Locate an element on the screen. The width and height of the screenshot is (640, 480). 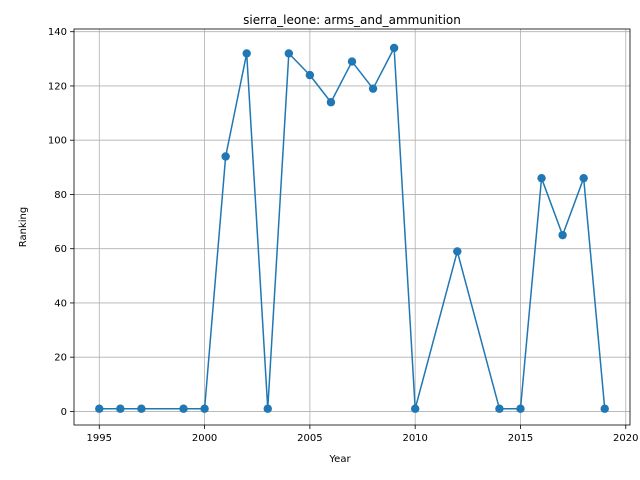
x-tick-label: 2015 is located at coordinates (520, 438).